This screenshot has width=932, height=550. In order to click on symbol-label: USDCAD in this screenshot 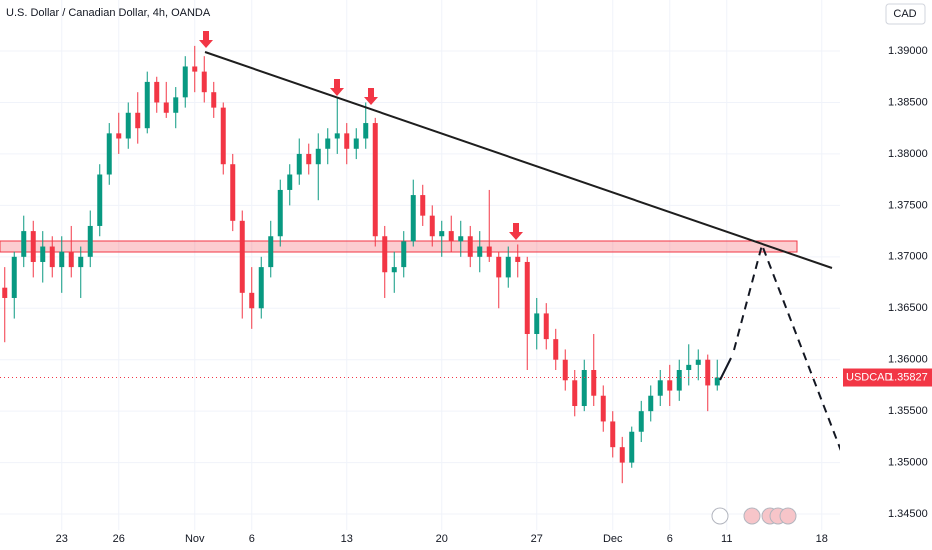, I will do `click(869, 377)`.